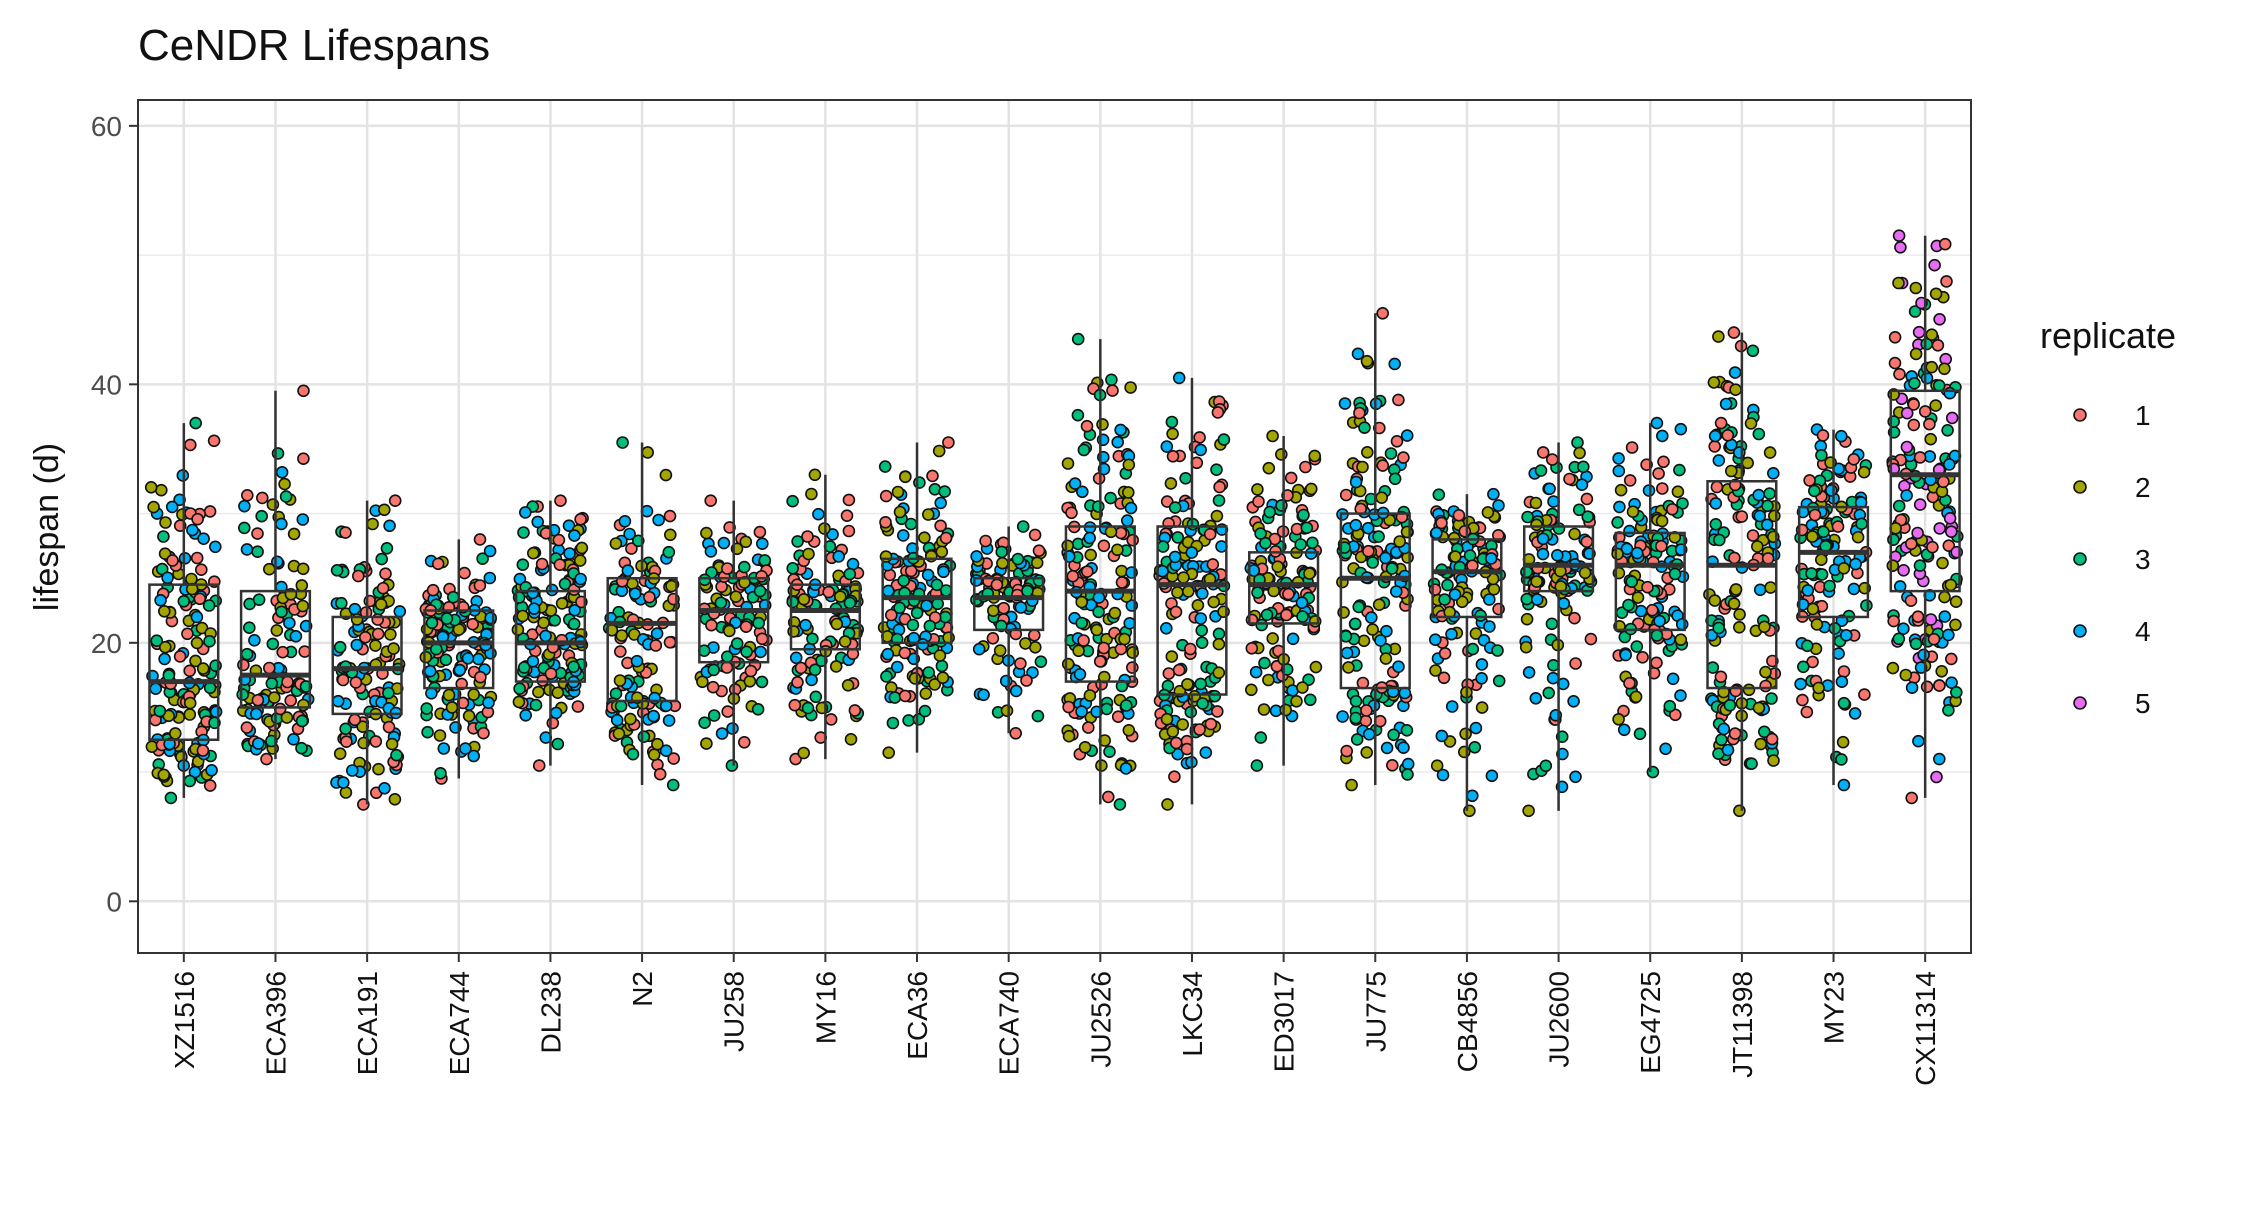  Describe the element at coordinates (1284, 601) in the screenshot. I see `boxplot-ED3017` at that location.